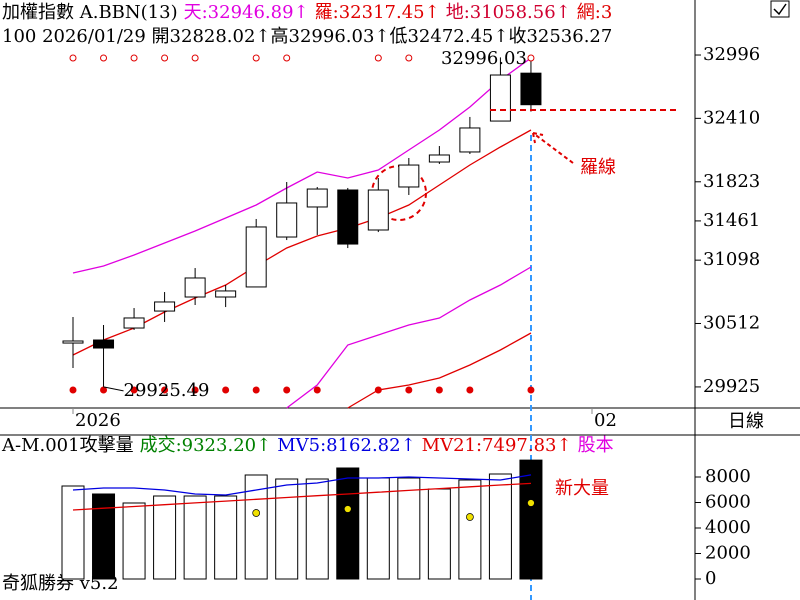 The height and width of the screenshot is (600, 800). What do you see at coordinates (582, 488) in the screenshot?
I see `volume-annotation: 新大量` at bounding box center [582, 488].